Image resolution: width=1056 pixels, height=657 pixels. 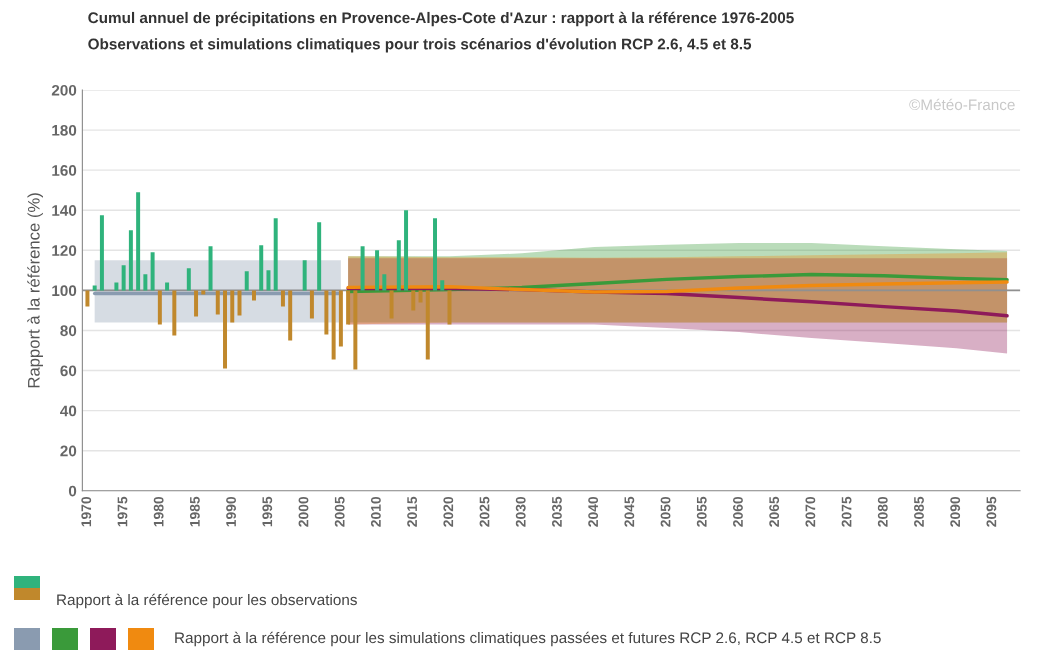 What do you see at coordinates (593, 511) in the screenshot?
I see `x-tick-label: 2040` at bounding box center [593, 511].